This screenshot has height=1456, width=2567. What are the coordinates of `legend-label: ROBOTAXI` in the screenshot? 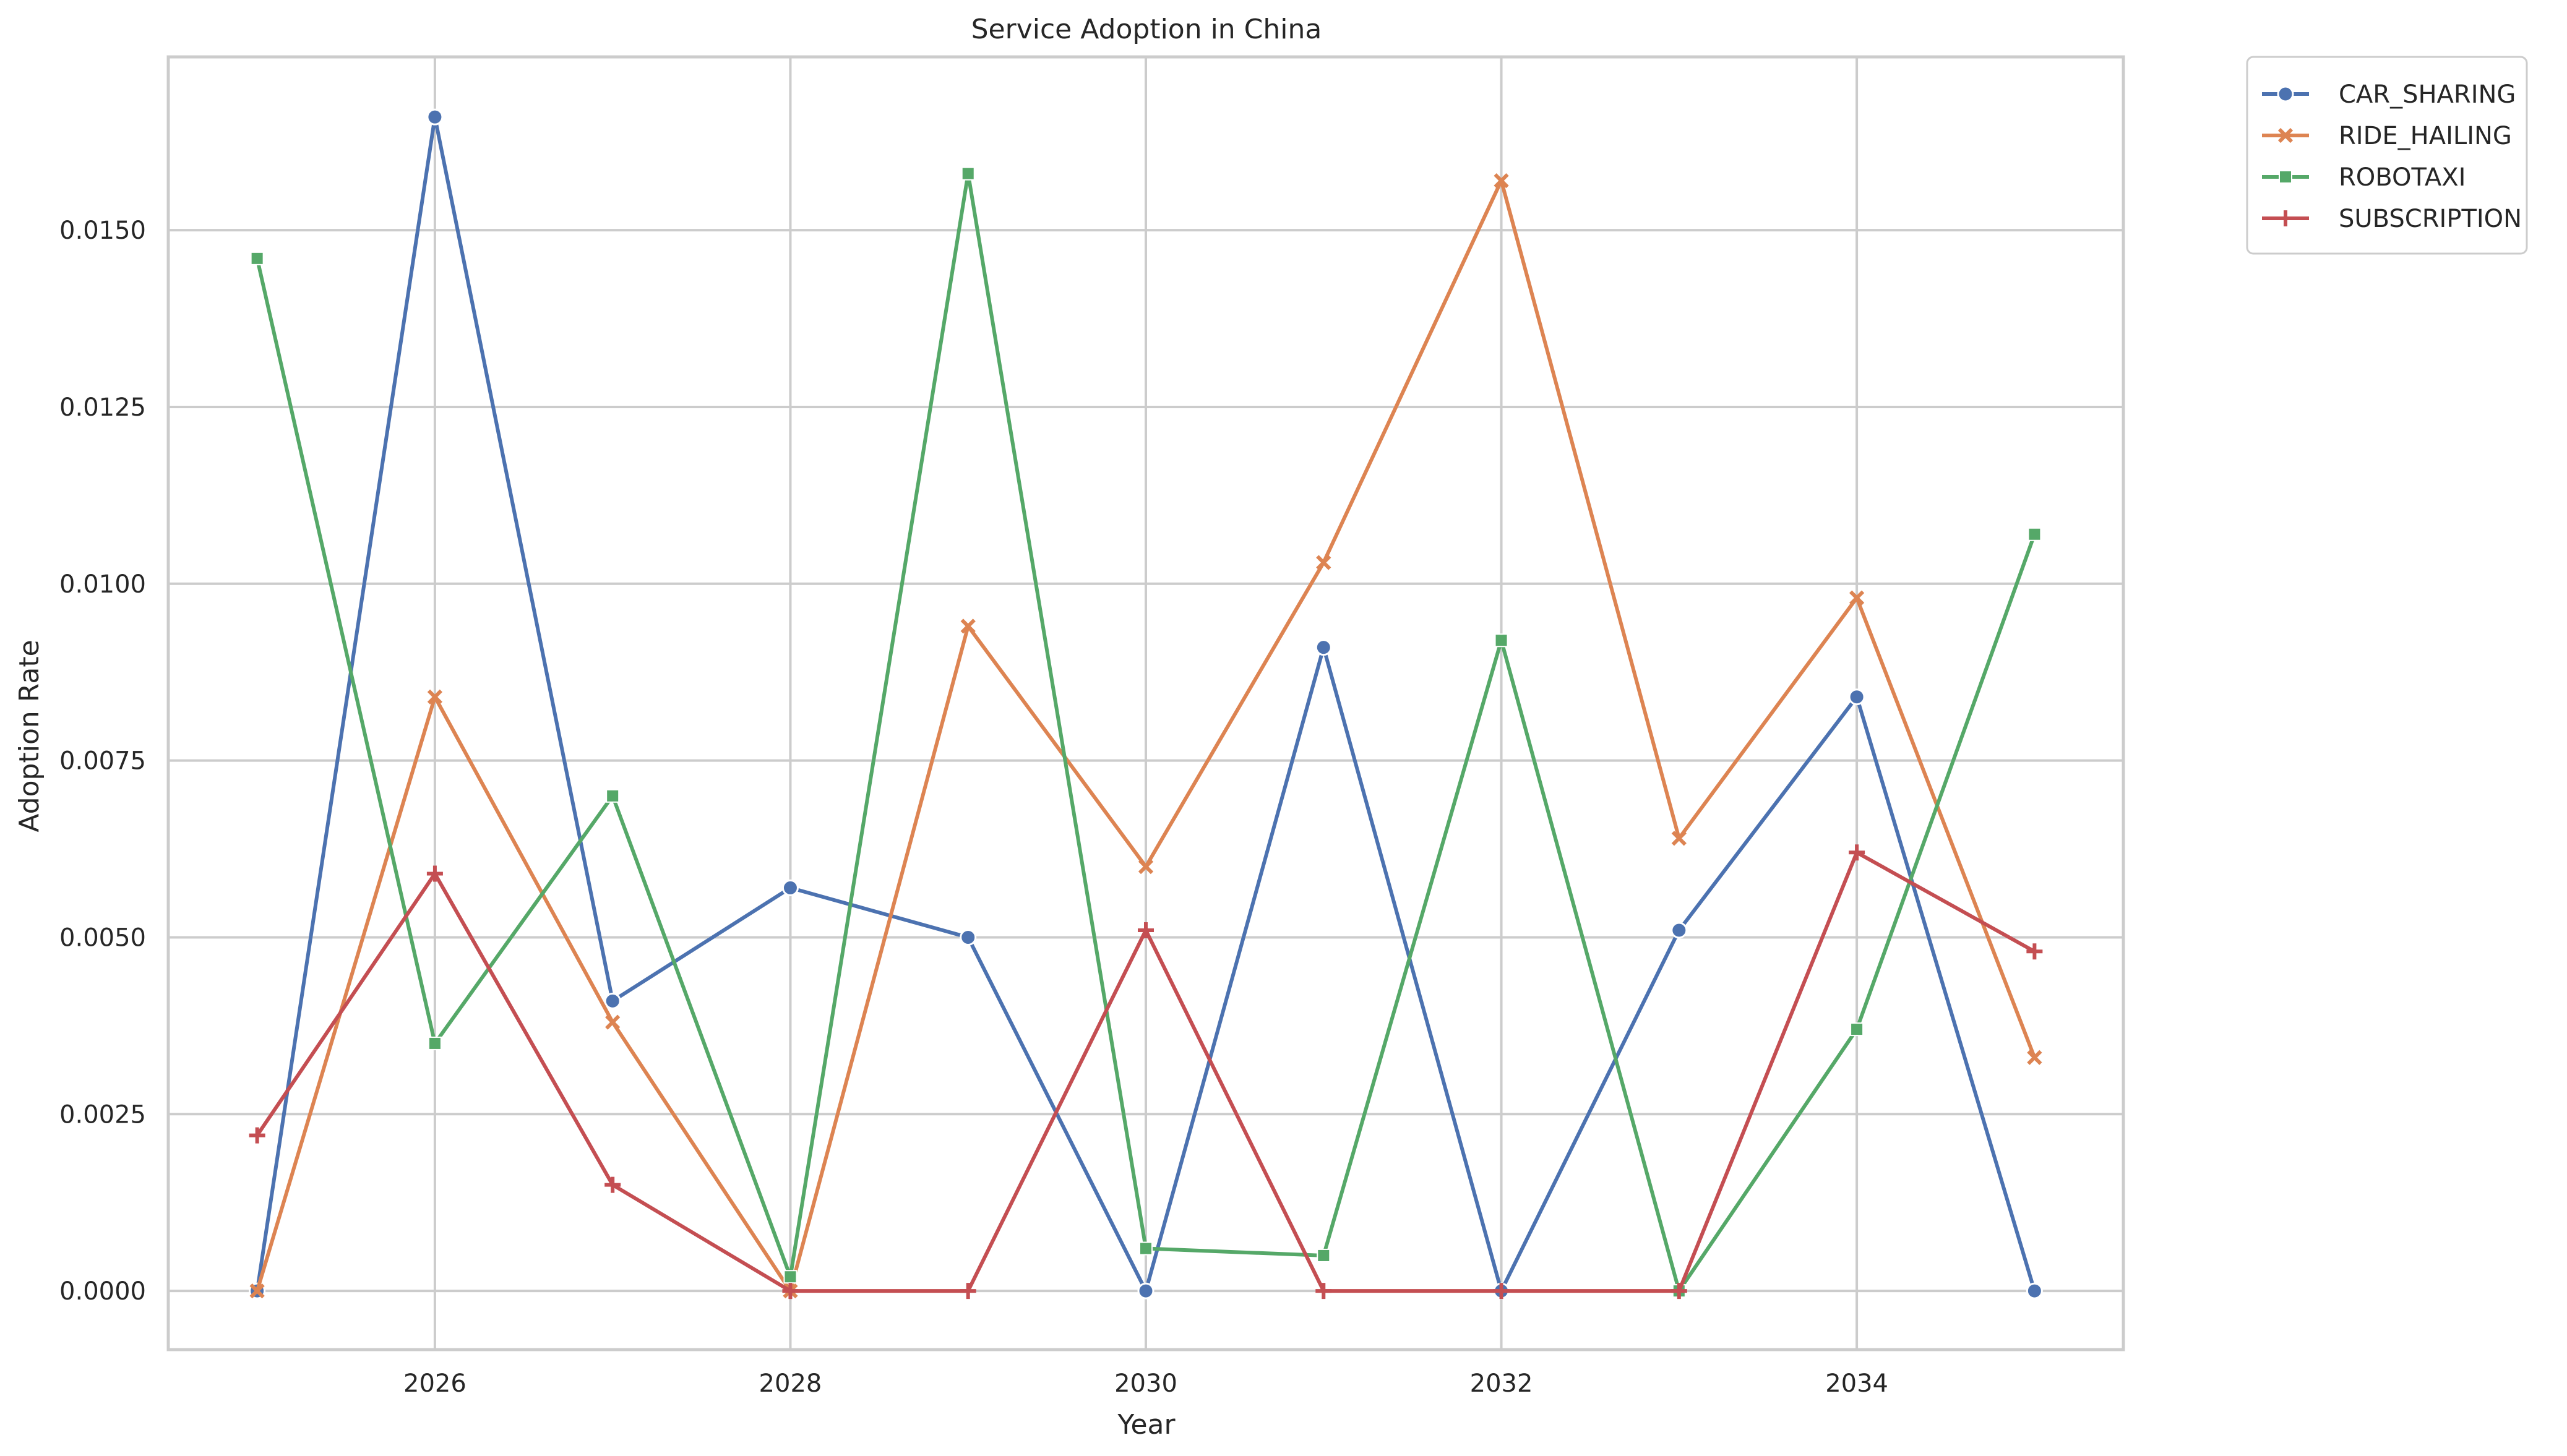 It's located at (2402, 178).